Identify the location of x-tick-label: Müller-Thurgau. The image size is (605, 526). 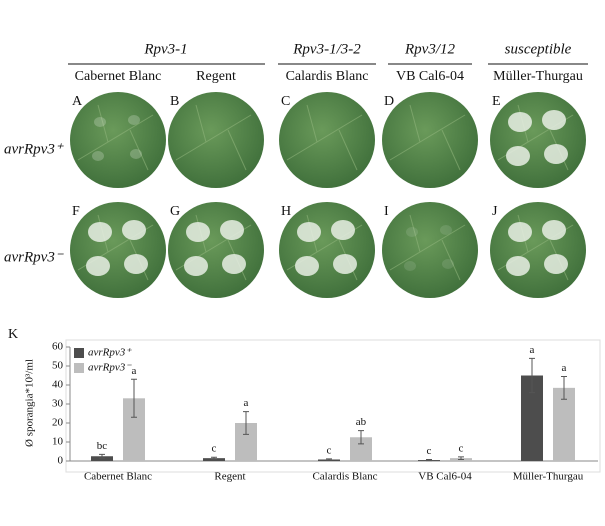
(548, 477).